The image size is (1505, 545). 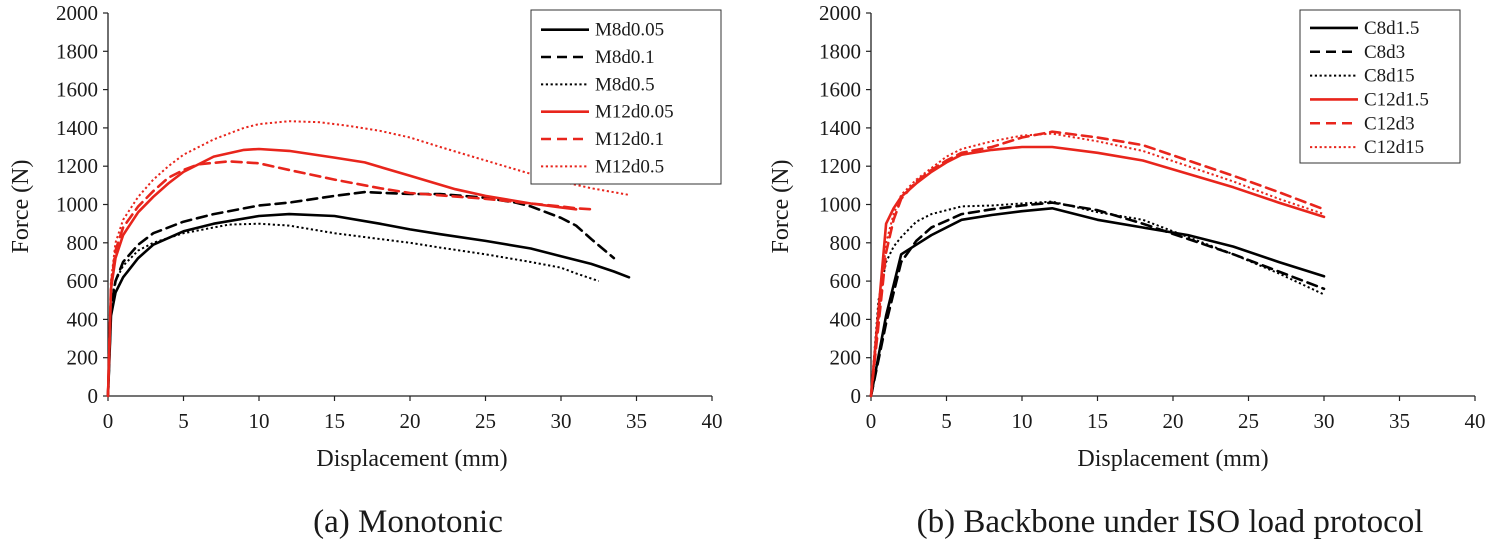 I want to click on series-line-C8d15, so click(x=1097, y=298).